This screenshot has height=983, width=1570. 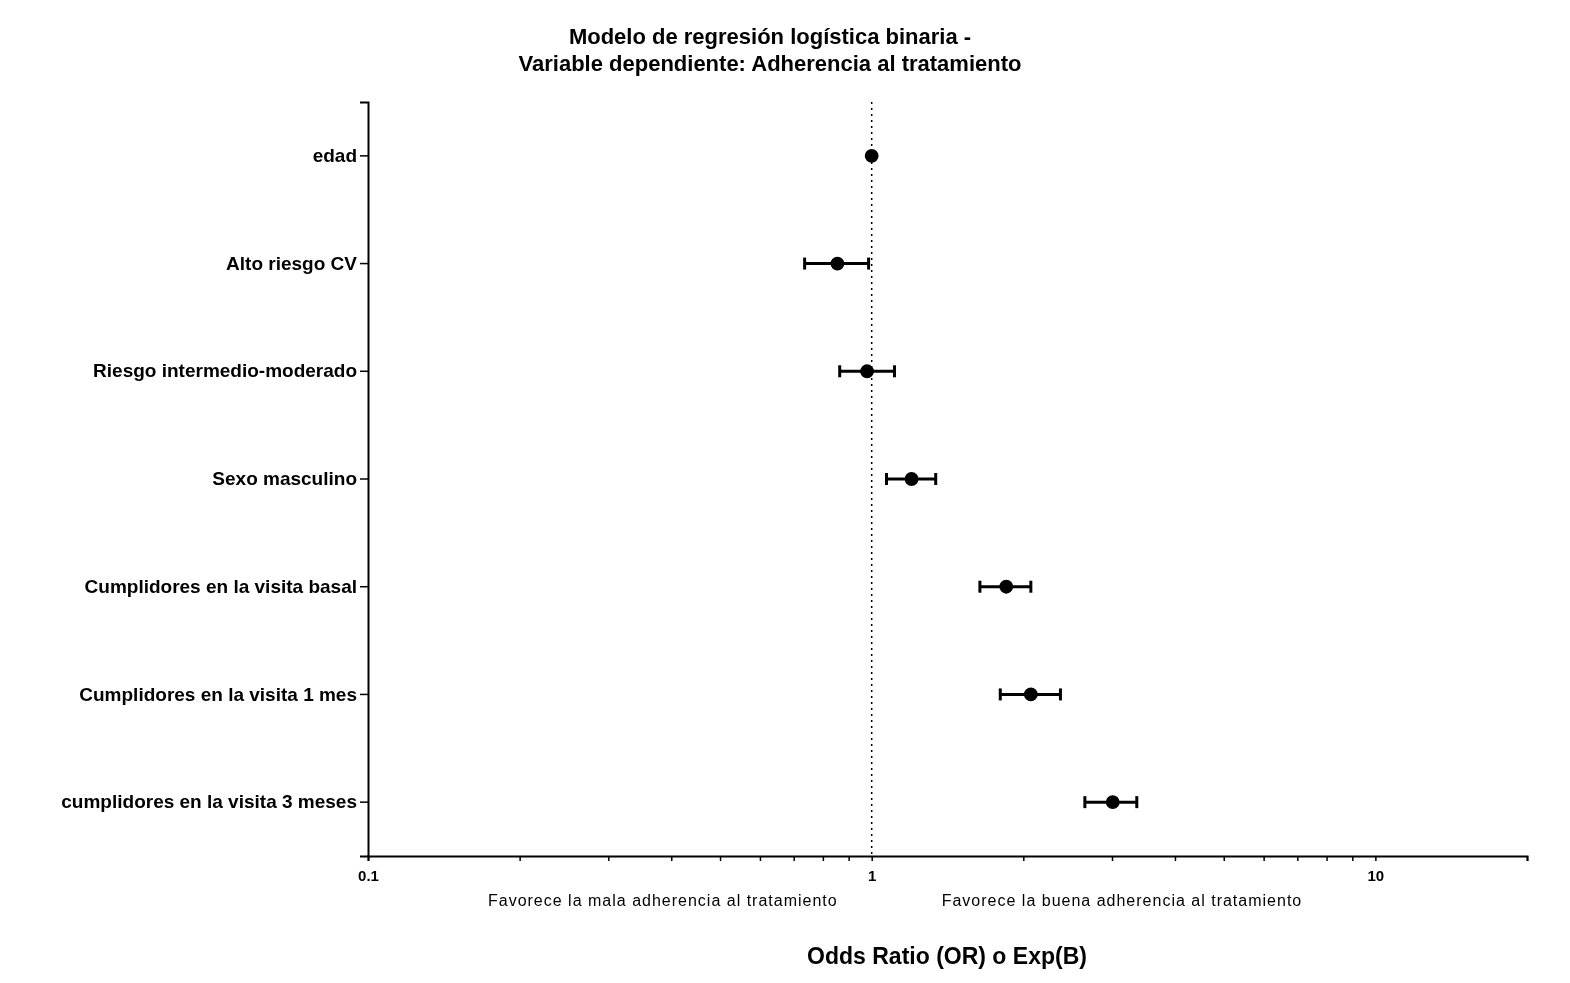 I want to click on text: Favorece la buena adherencia al tratamiento, so click(x=1122, y=900).